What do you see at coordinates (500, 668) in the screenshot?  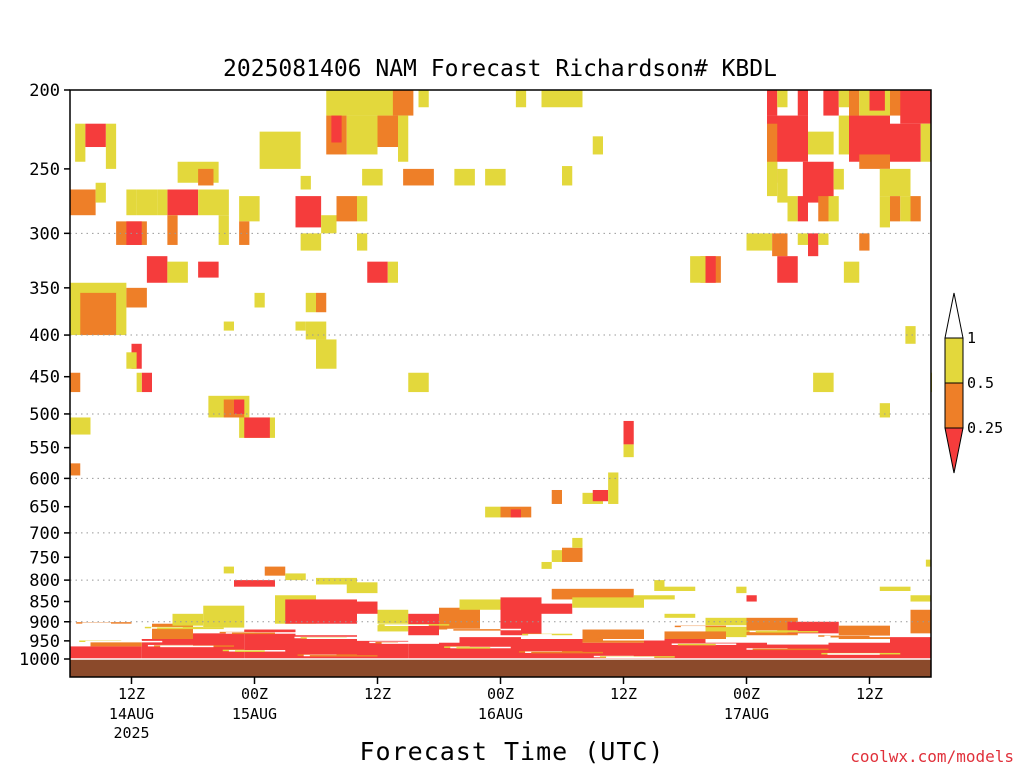 I see `surface-fill` at bounding box center [500, 668].